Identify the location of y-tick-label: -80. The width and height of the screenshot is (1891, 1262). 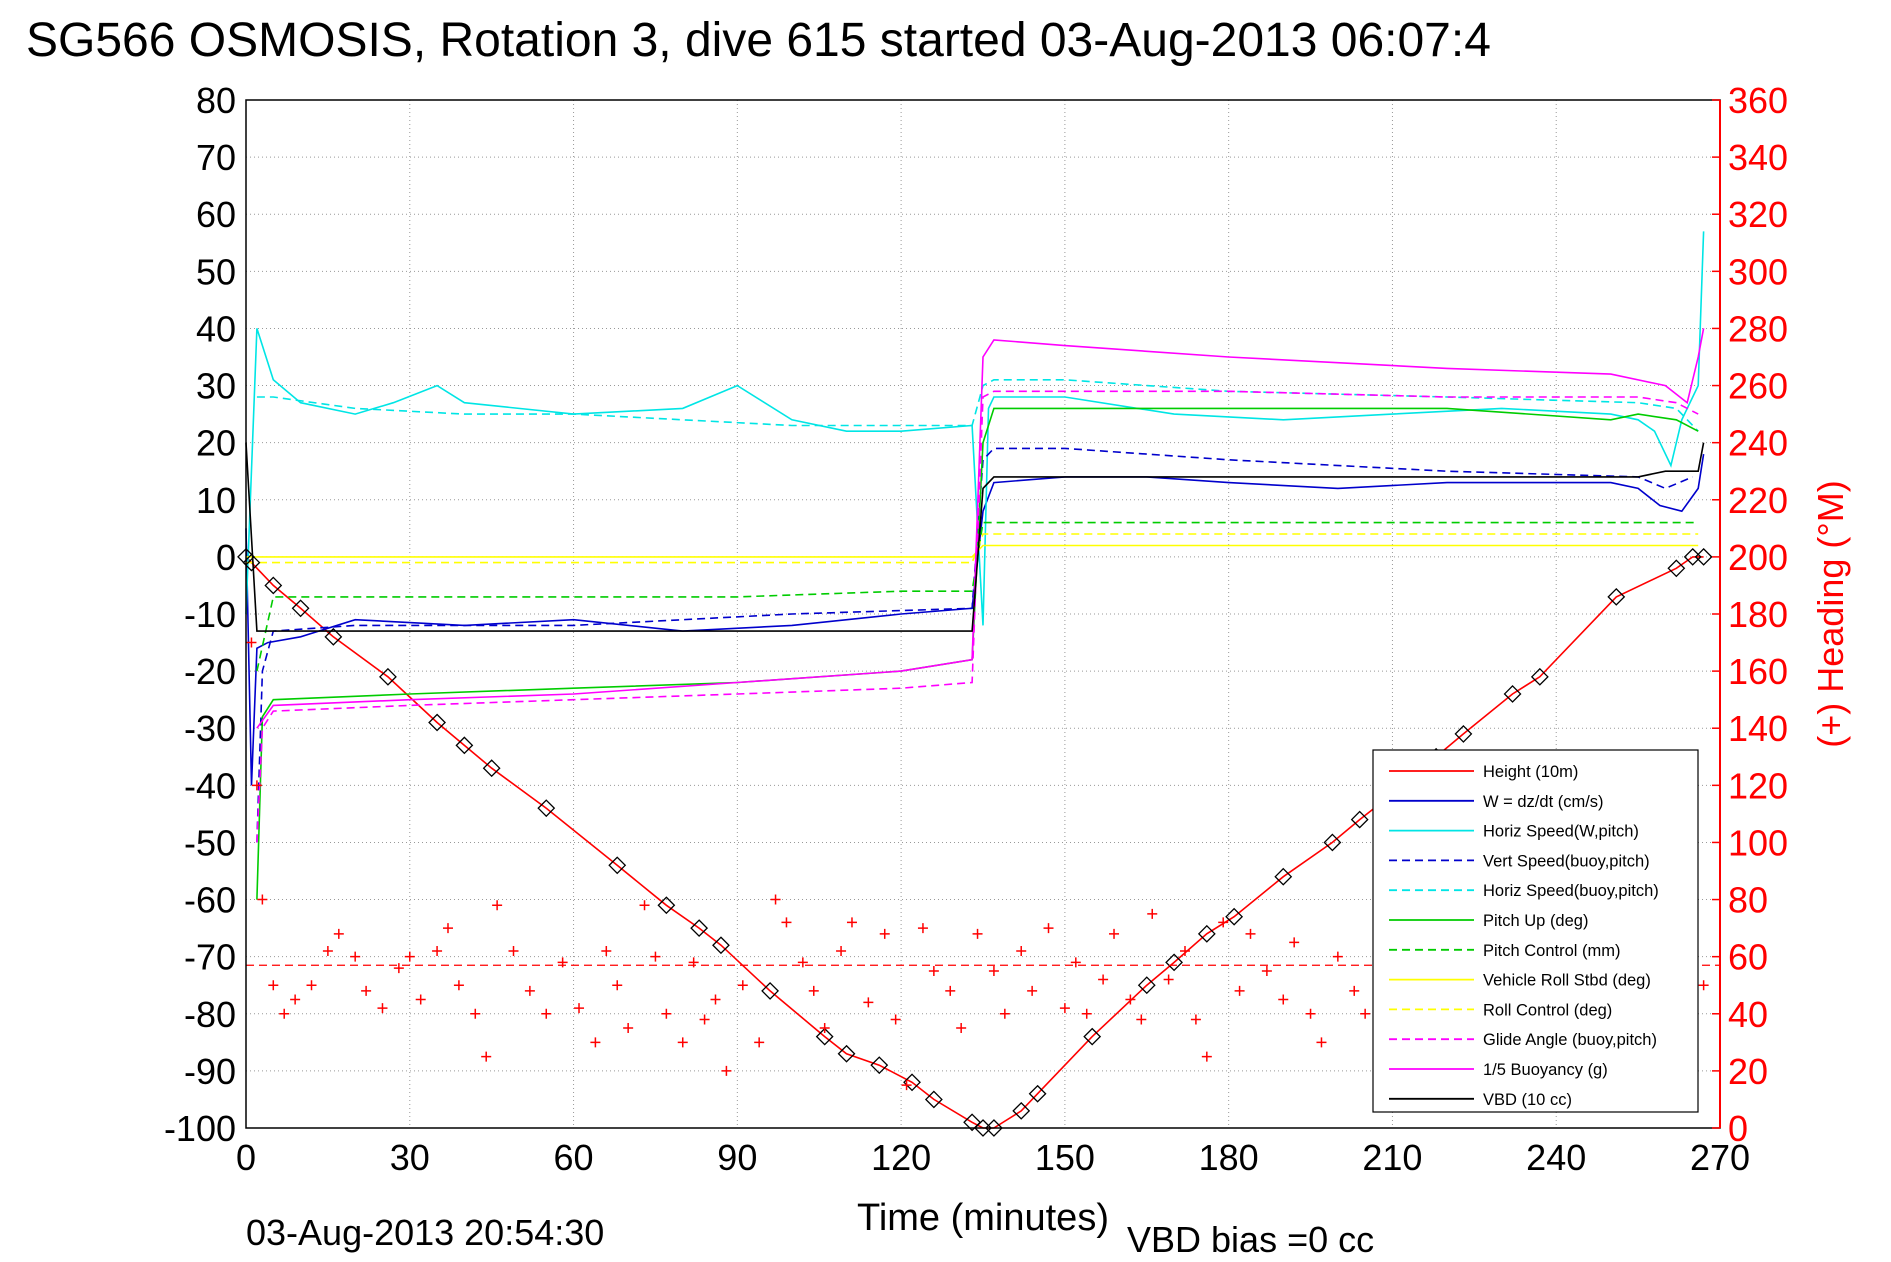
(210, 1014).